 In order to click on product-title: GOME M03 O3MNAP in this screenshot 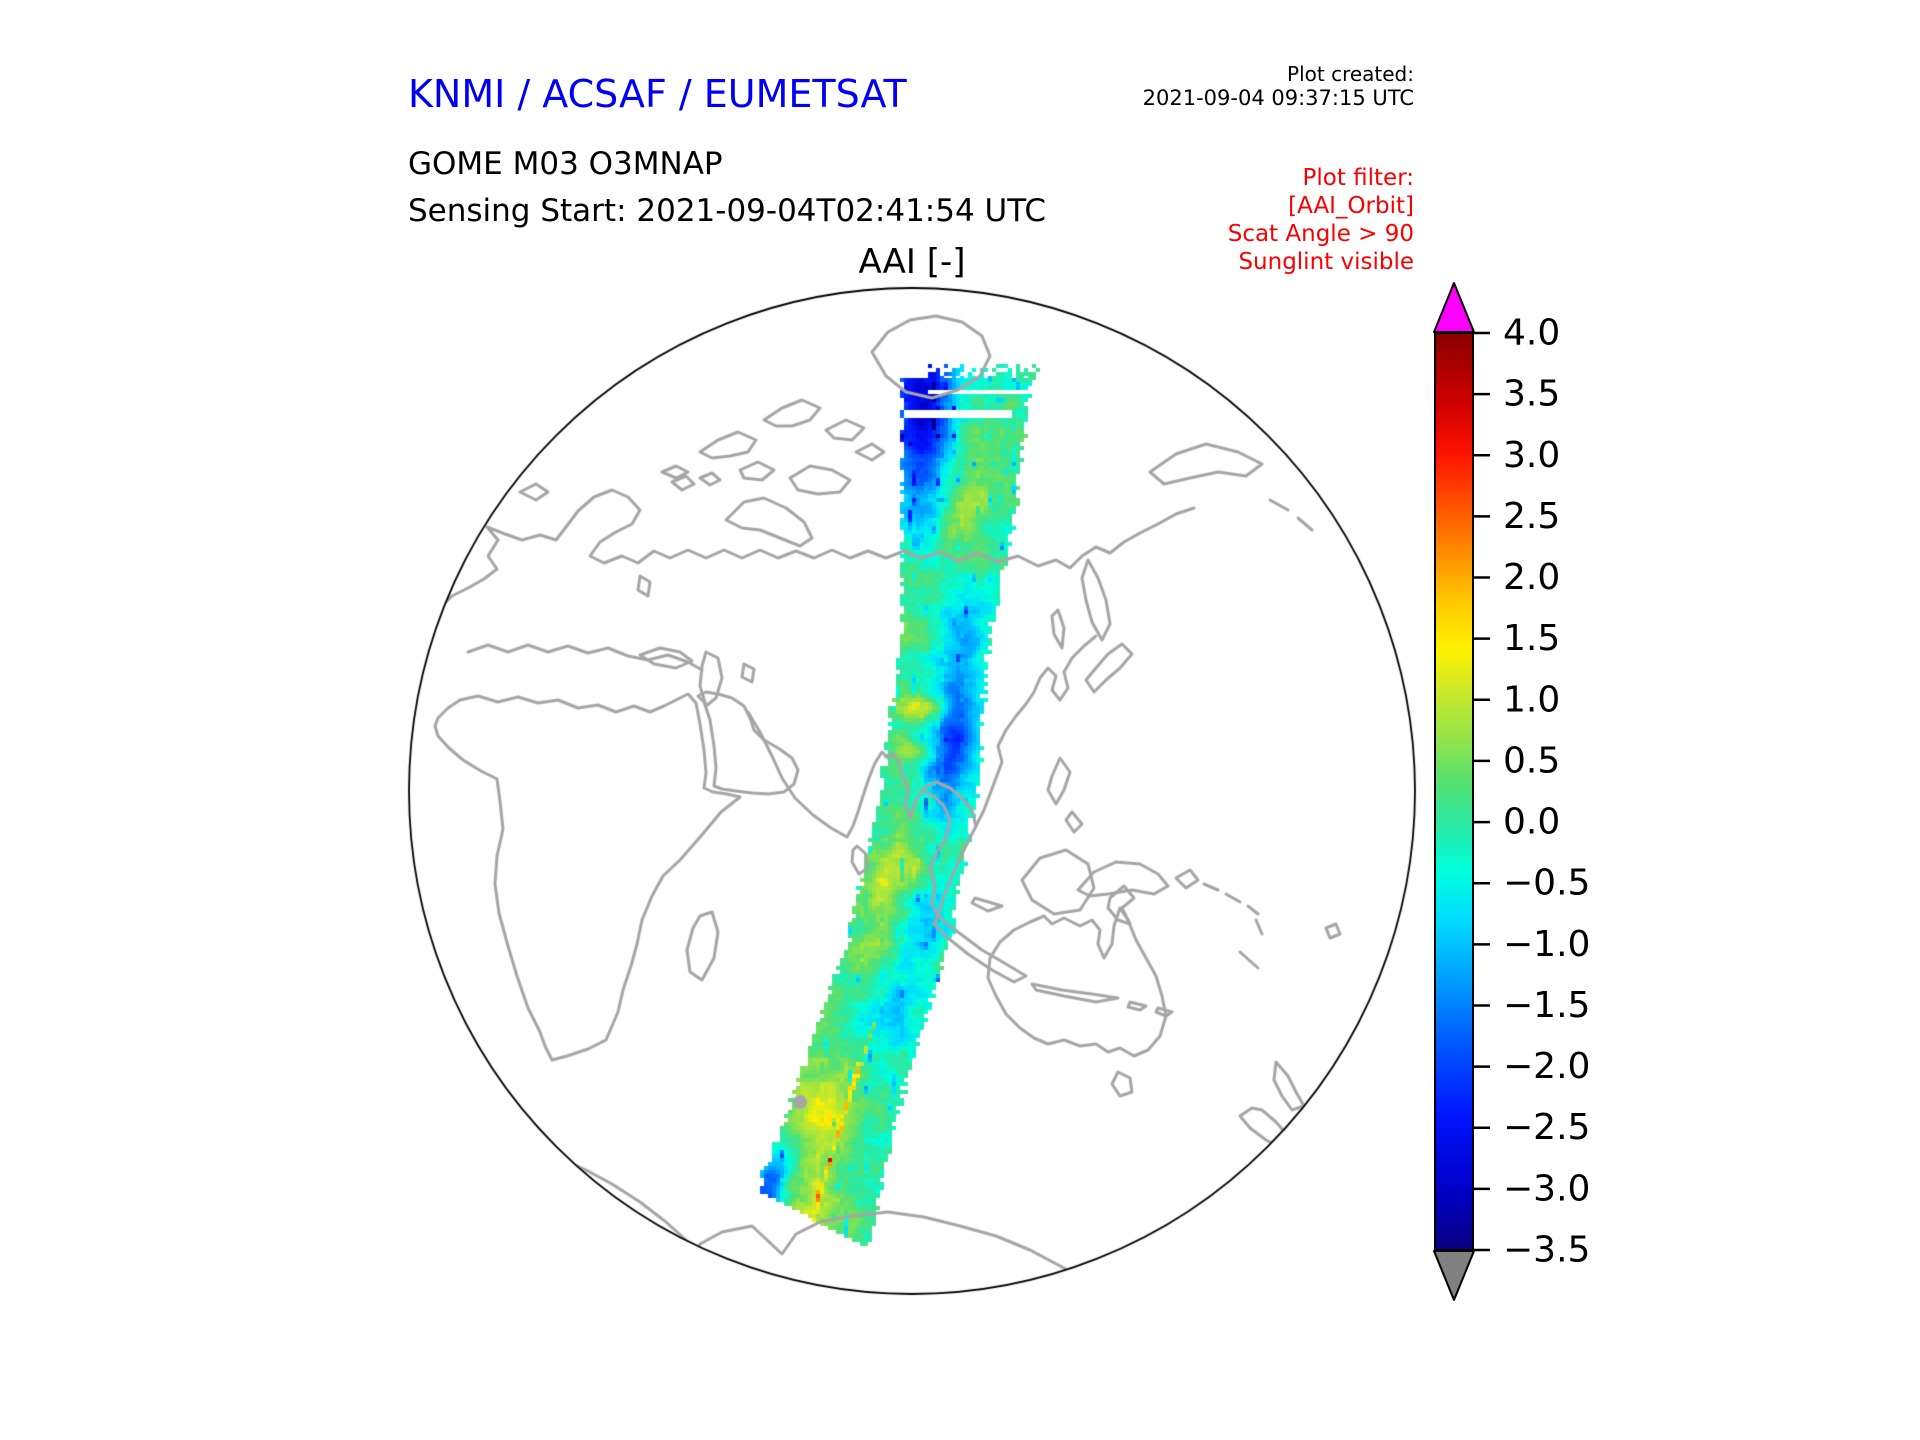, I will do `click(565, 164)`.